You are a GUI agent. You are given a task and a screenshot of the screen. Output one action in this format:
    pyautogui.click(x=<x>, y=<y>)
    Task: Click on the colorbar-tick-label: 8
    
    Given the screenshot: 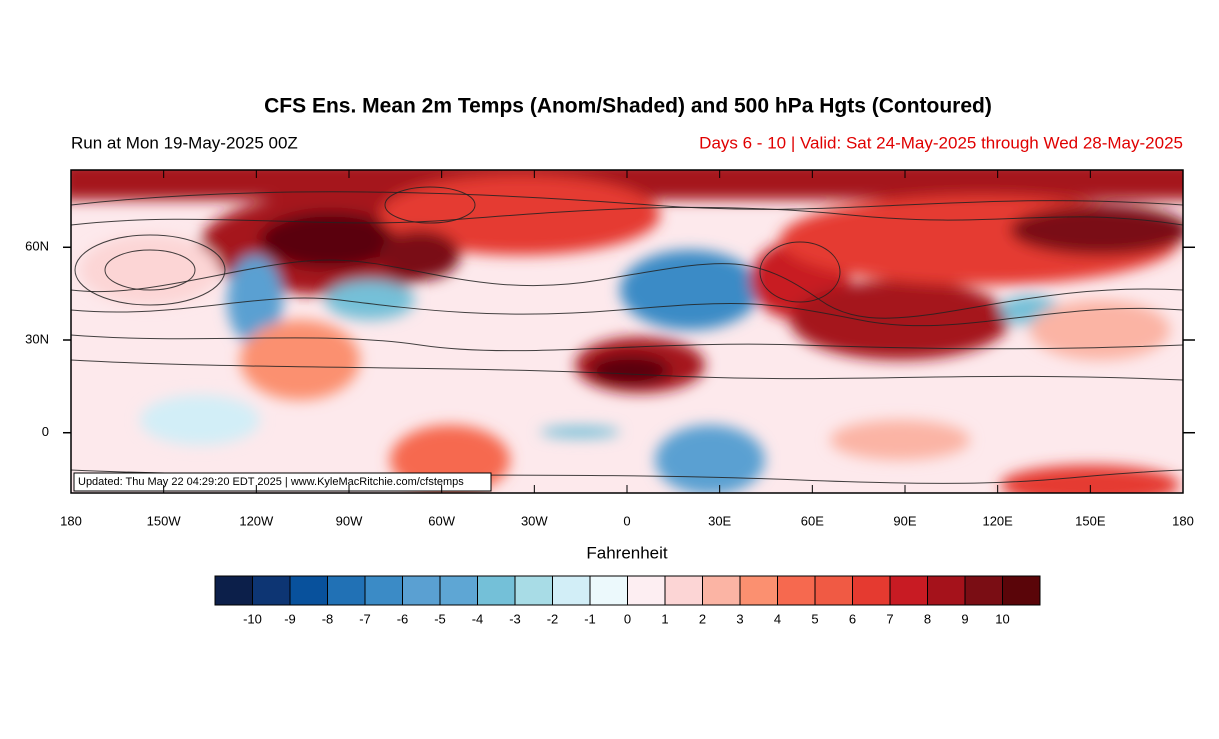 What is the action you would take?
    pyautogui.click(x=927, y=618)
    